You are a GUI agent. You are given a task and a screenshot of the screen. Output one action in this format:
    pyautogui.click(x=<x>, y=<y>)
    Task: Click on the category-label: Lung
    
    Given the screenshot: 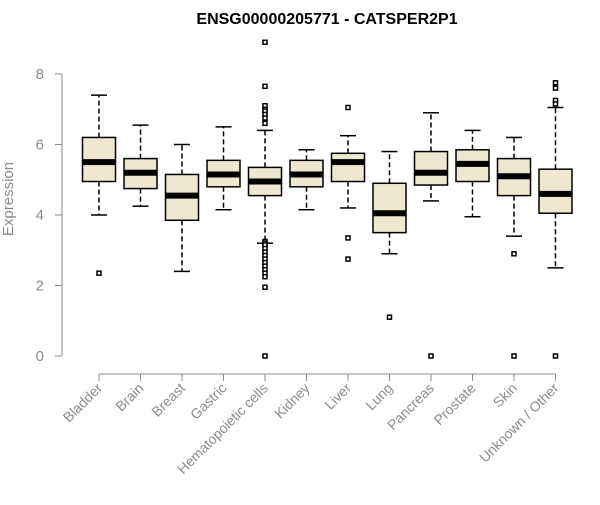 What is the action you would take?
    pyautogui.click(x=378, y=396)
    